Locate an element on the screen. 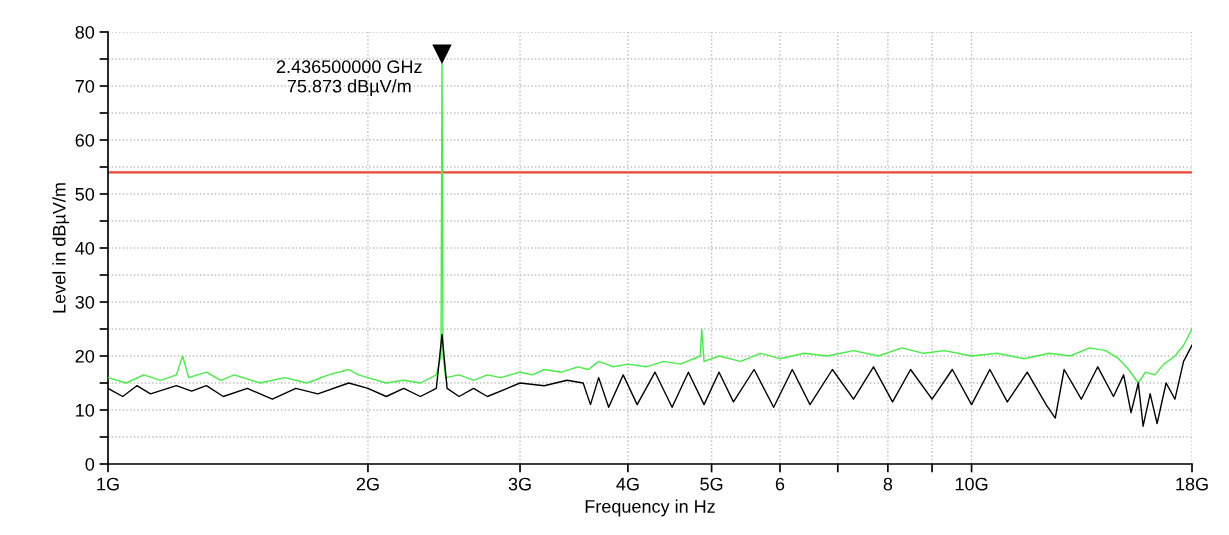  y-tick-label: 70 is located at coordinates (85, 86).